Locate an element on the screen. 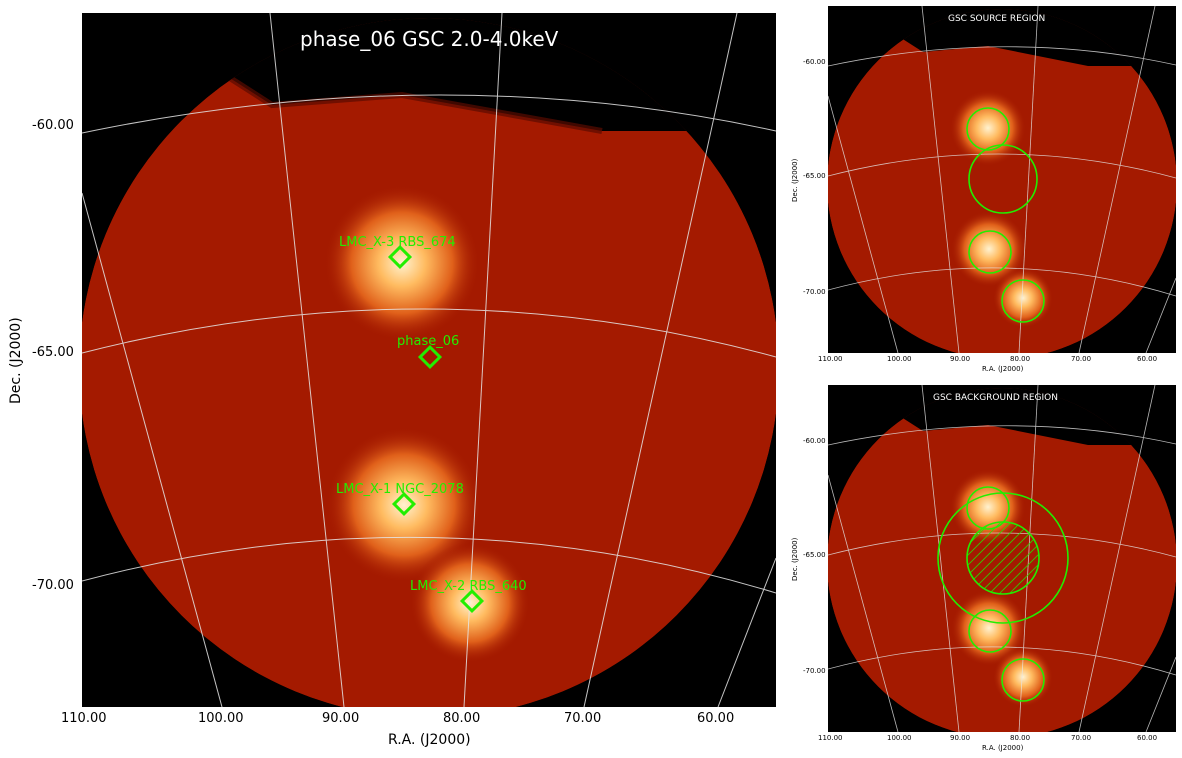 The width and height of the screenshot is (1182, 758). source-blob-lmc-x1 is located at coordinates (404, 505).